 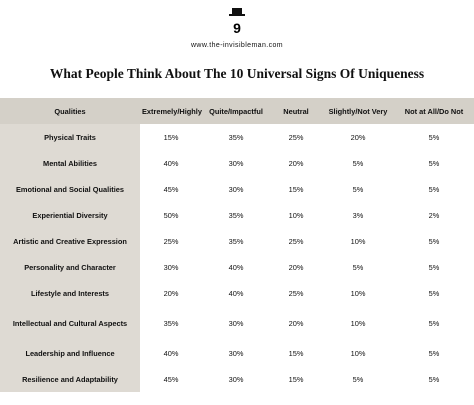 I want to click on table-row: Physical Traits 15% 35% 25% 20% 5%, so click(x=237, y=137).